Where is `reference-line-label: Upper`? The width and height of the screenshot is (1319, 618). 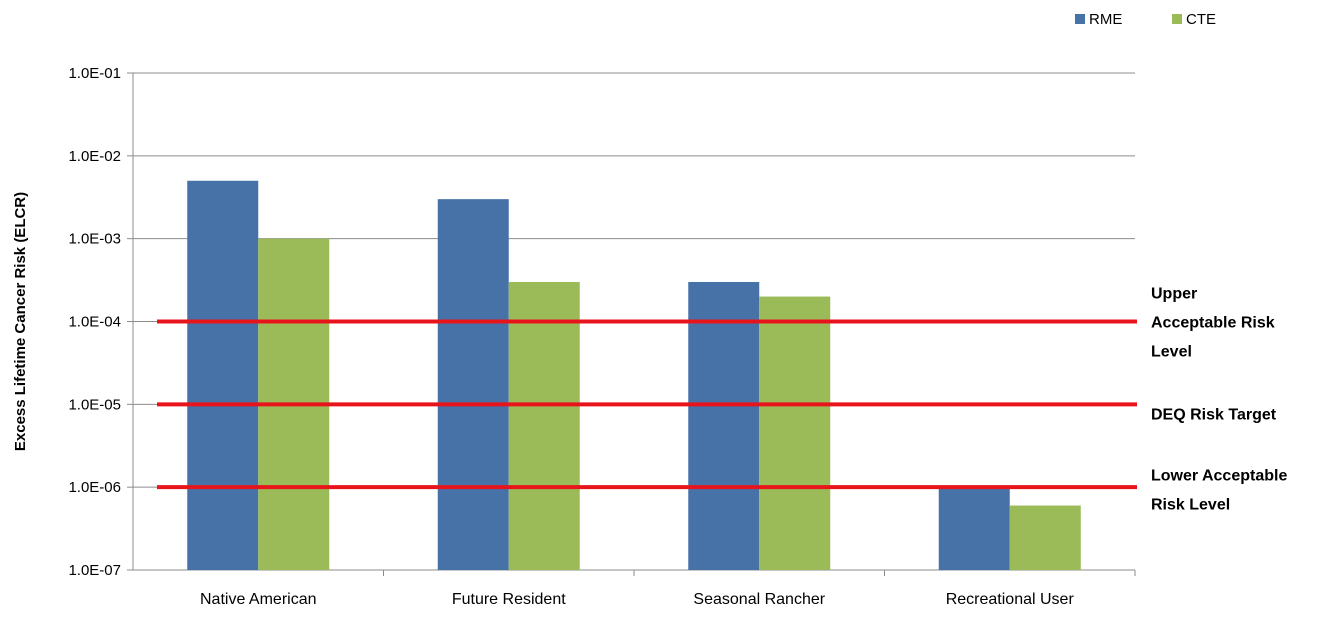
reference-line-label: Upper is located at coordinates (1174, 294).